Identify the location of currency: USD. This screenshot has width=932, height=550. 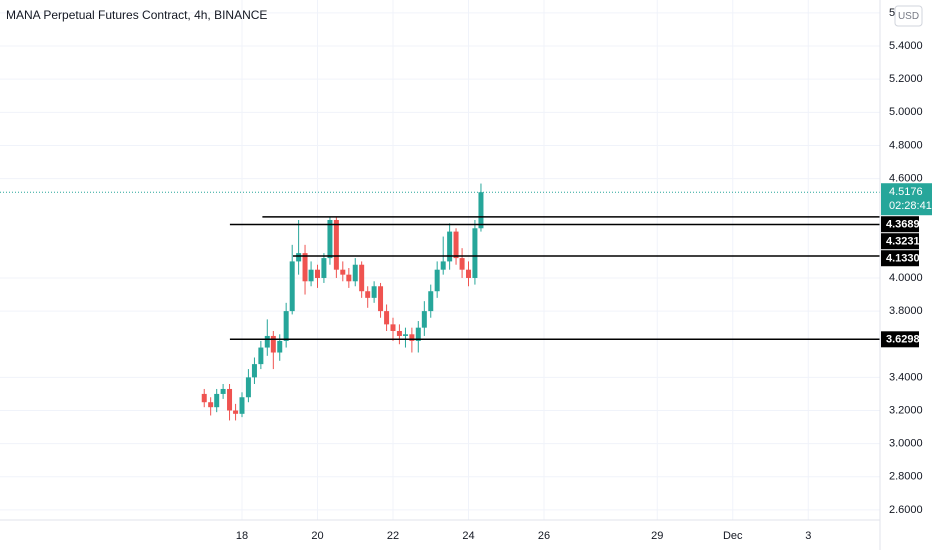
(908, 16).